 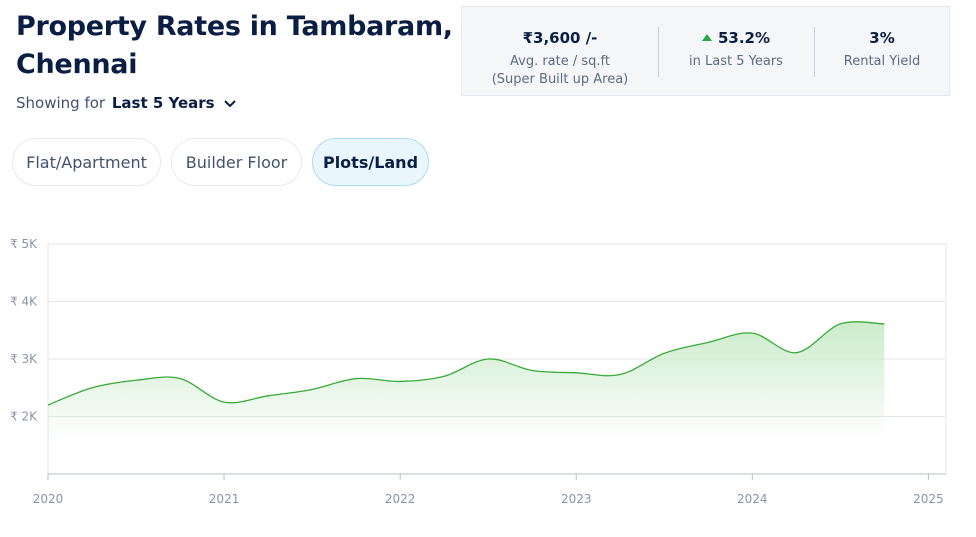 What do you see at coordinates (224, 499) in the screenshot?
I see `x-tick-label: 2021` at bounding box center [224, 499].